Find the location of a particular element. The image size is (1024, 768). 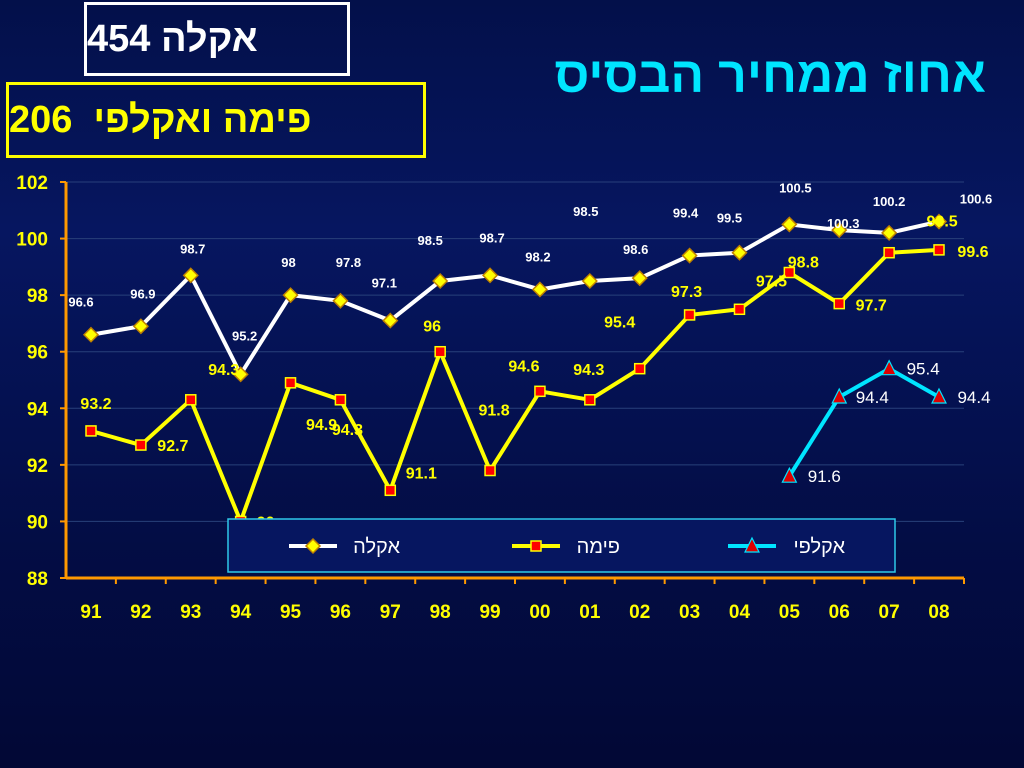

data-label-pima: 99.6 is located at coordinates (972, 252).